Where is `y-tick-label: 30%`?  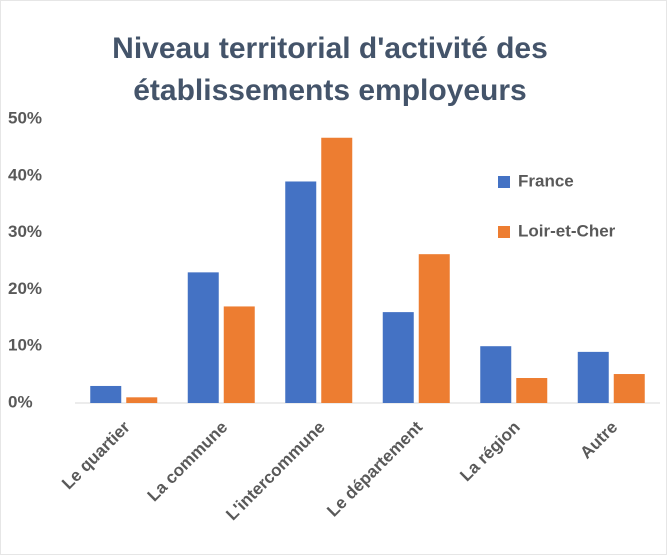
y-tick-label: 30% is located at coordinates (25, 231).